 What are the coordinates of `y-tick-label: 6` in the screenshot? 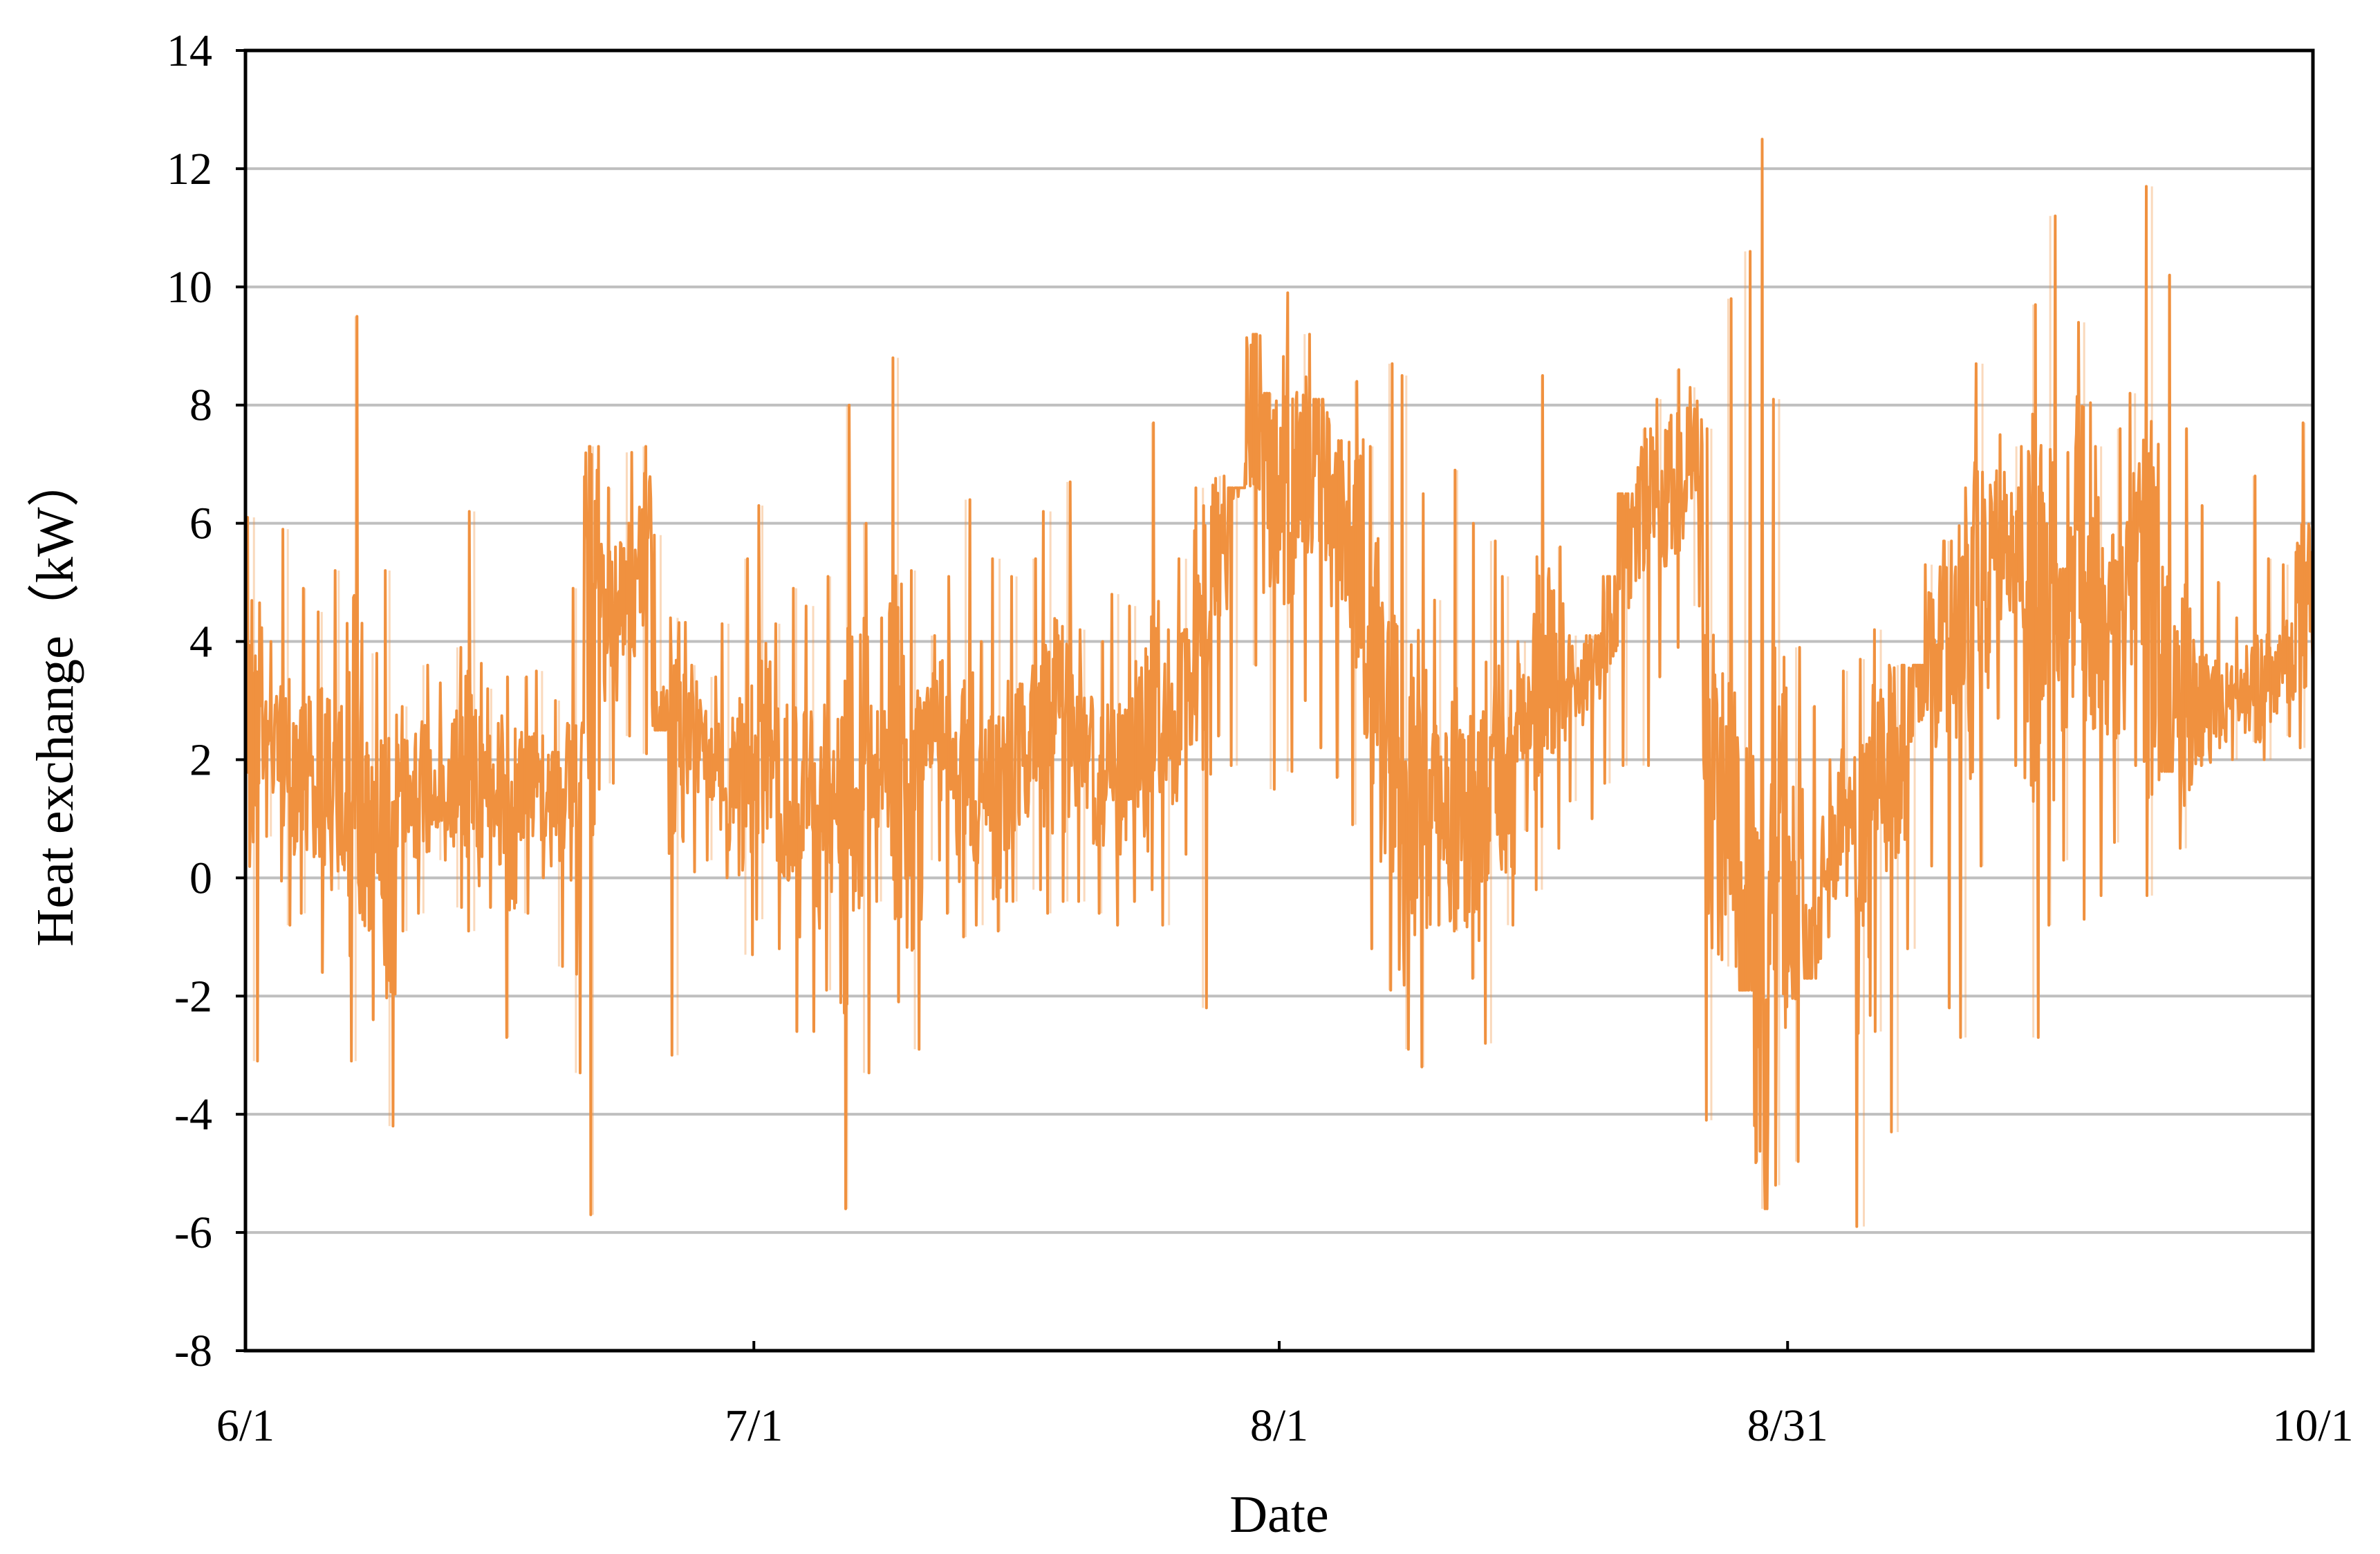 It's located at (200, 524).